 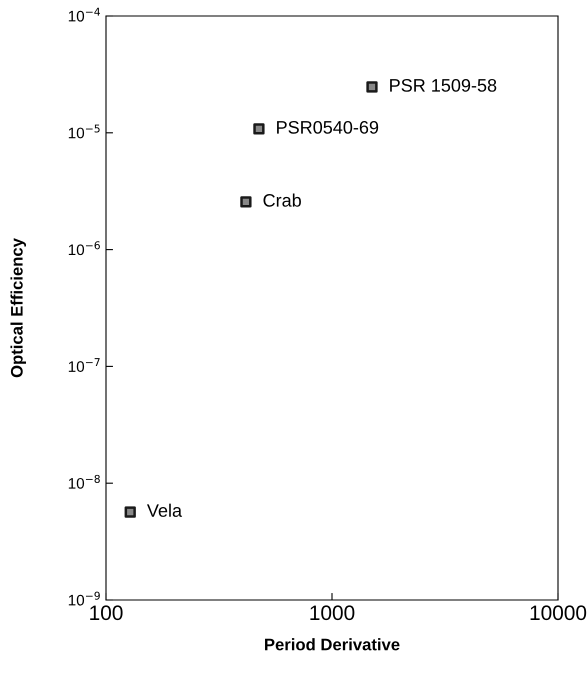 What do you see at coordinates (282, 200) in the screenshot?
I see `annotation: Crab` at bounding box center [282, 200].